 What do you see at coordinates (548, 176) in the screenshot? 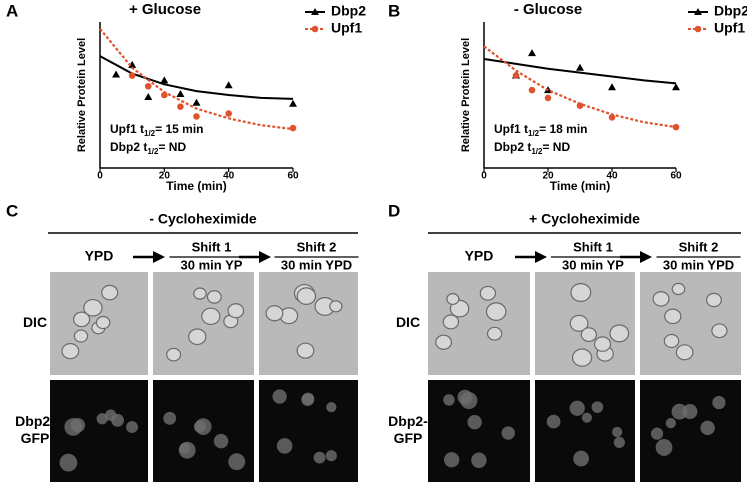
I see `x-tick-label: 20` at bounding box center [548, 176].